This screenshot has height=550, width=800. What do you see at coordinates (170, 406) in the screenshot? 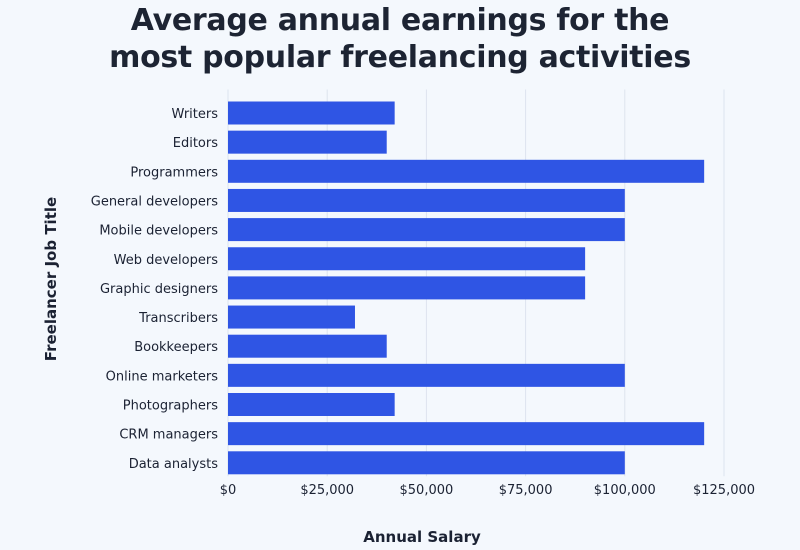
I see `category-label-10: Photographers` at bounding box center [170, 406].